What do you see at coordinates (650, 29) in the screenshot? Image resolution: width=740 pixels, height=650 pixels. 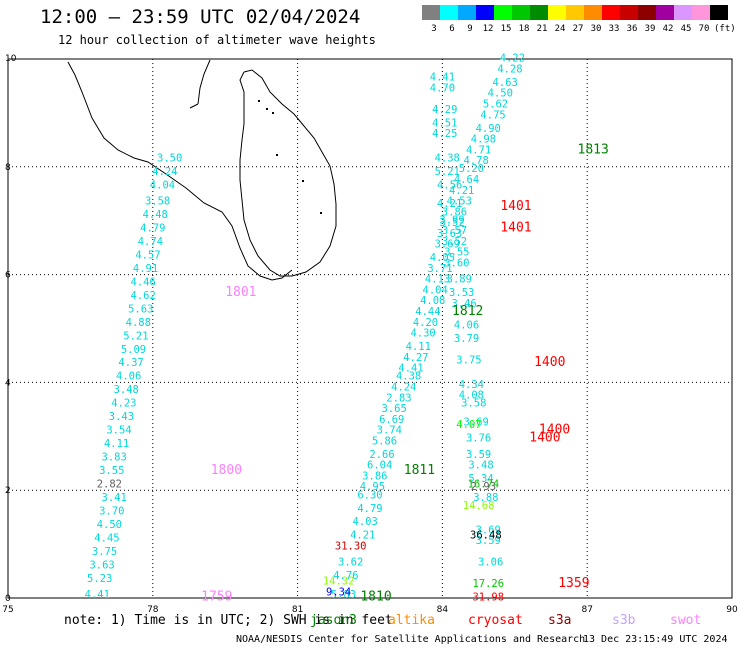 I see `scale-label: 39` at bounding box center [650, 29].